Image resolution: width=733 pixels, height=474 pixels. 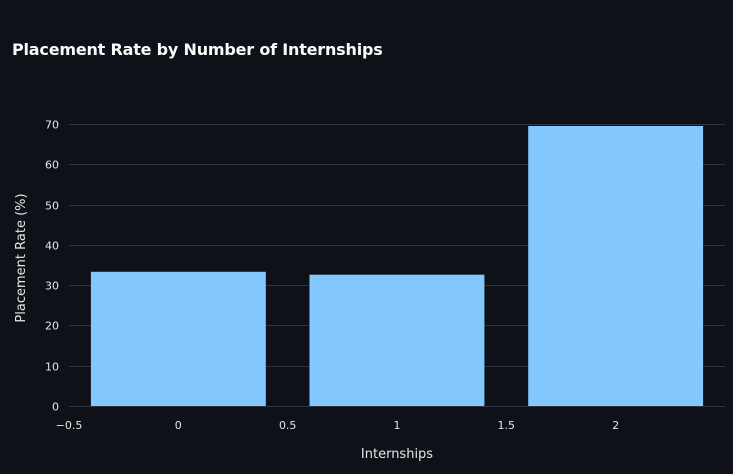 What do you see at coordinates (615, 425) in the screenshot?
I see `x-tick-label: 2` at bounding box center [615, 425].